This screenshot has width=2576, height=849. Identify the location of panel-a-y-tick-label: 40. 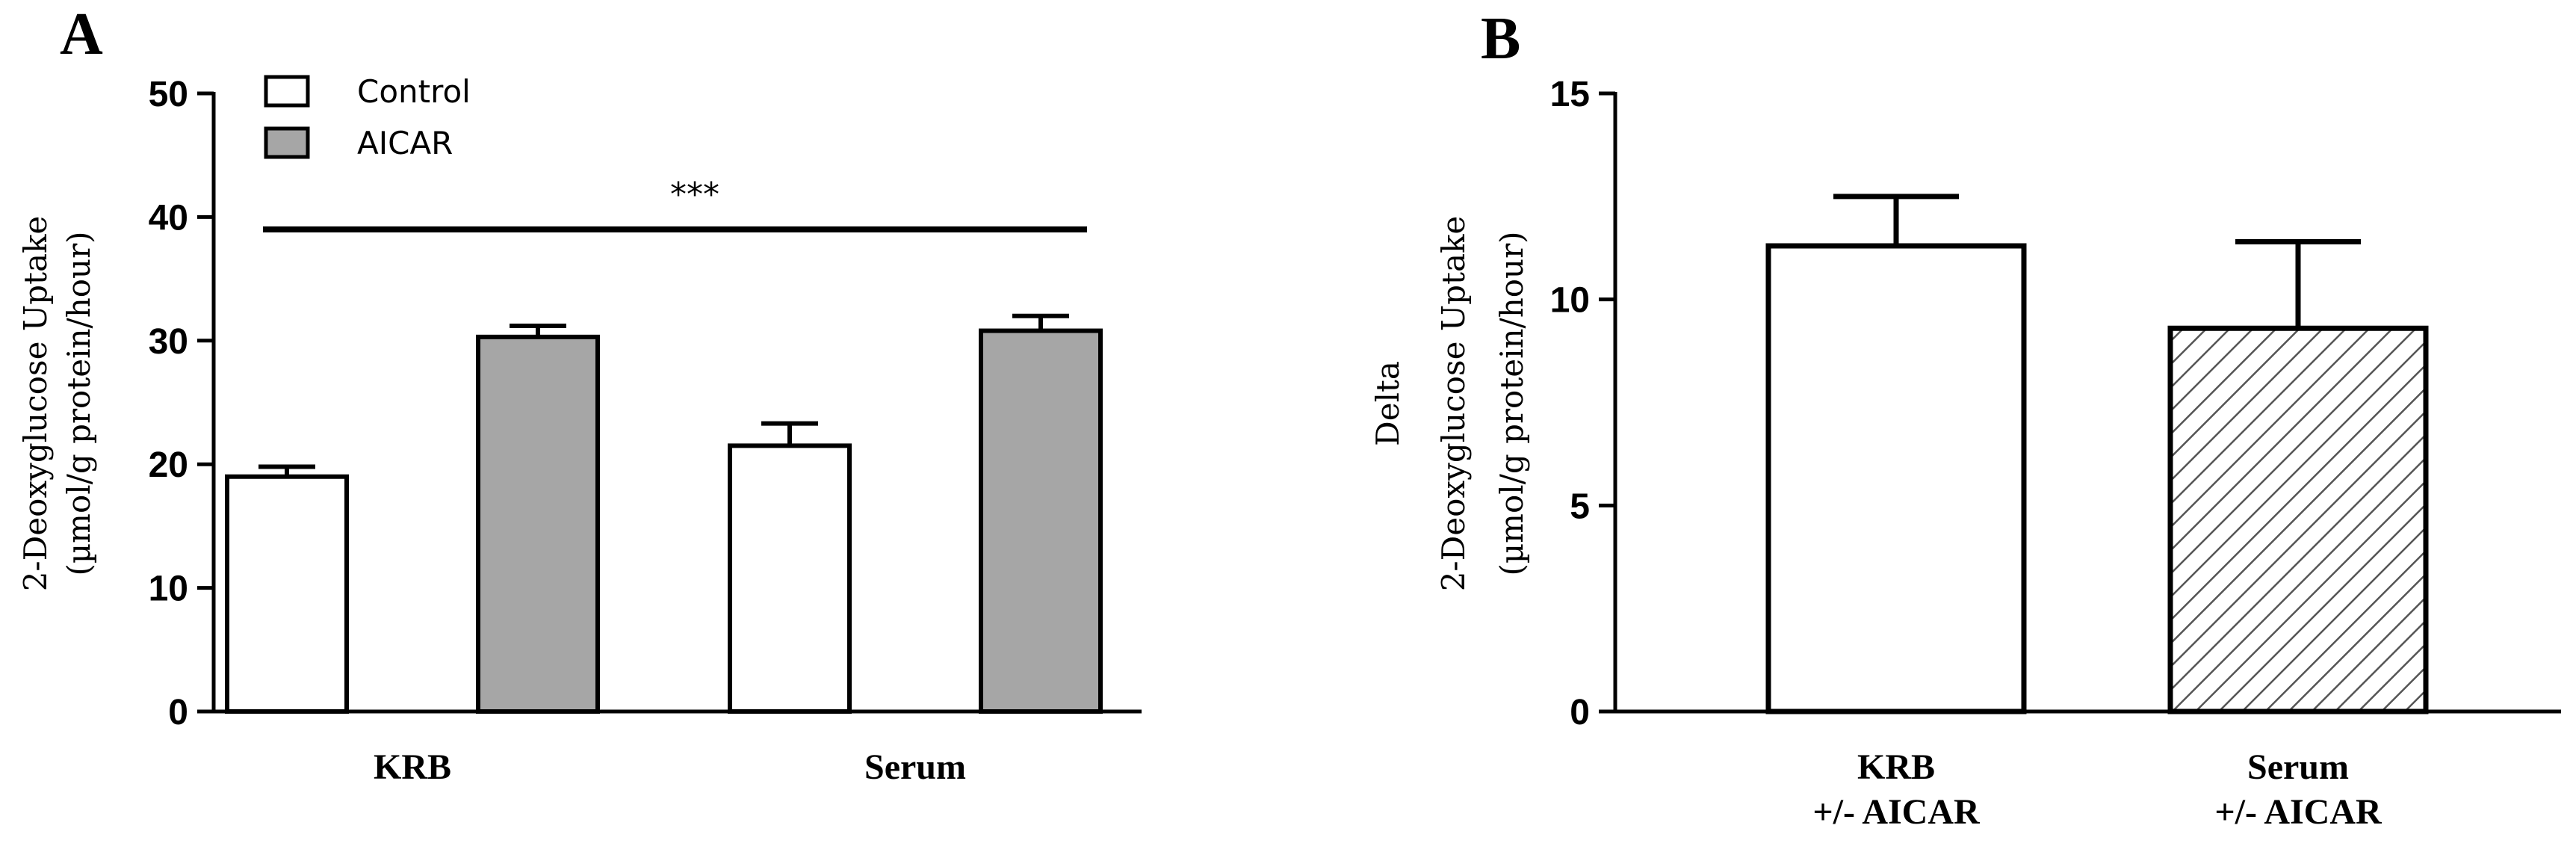
(168, 218).